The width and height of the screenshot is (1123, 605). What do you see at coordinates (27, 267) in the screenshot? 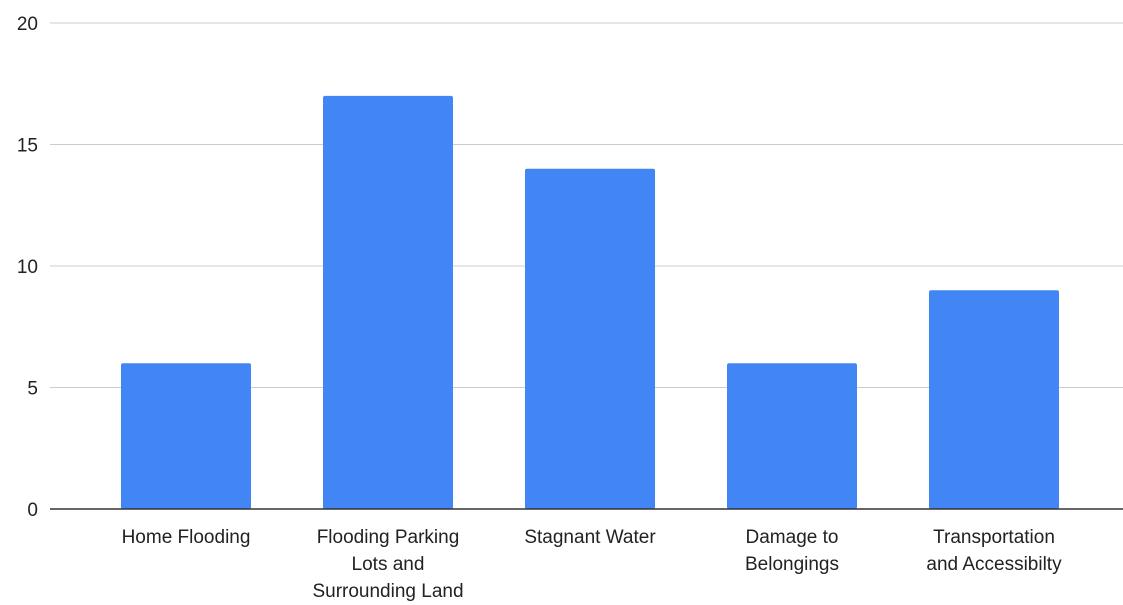
I see `y-tick-label: 10` at bounding box center [27, 267].